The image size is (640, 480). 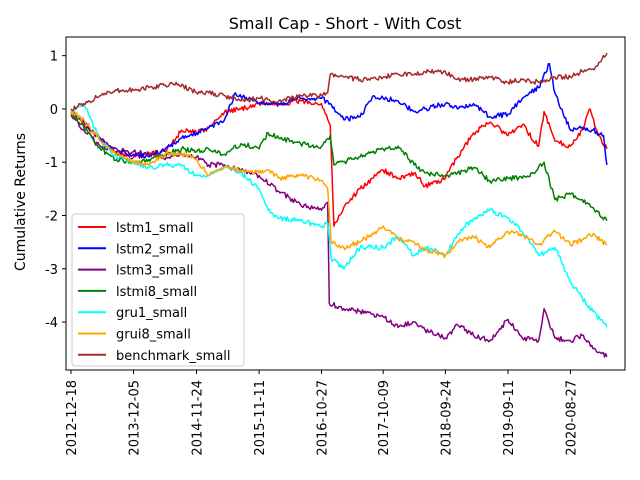 I want to click on y-tick-label: -4, so click(x=51, y=323).